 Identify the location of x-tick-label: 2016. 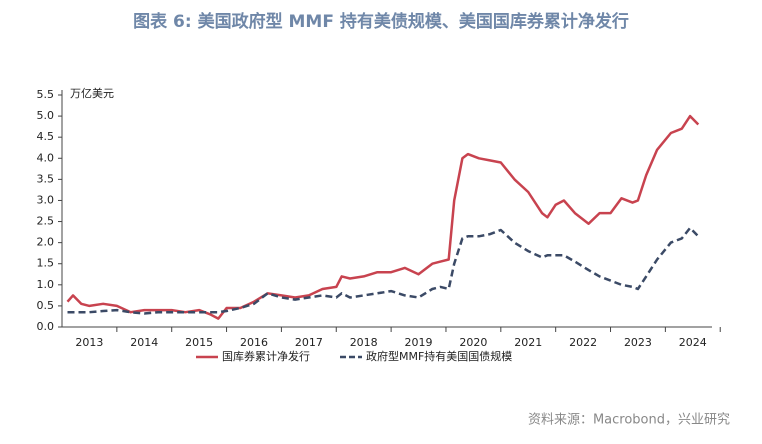
(254, 342).